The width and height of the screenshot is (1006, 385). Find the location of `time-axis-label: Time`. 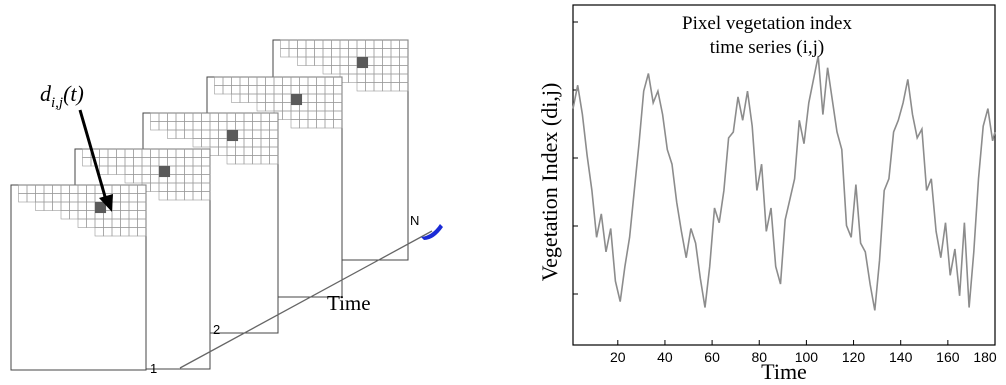

time-axis-label: Time is located at coordinates (349, 303).